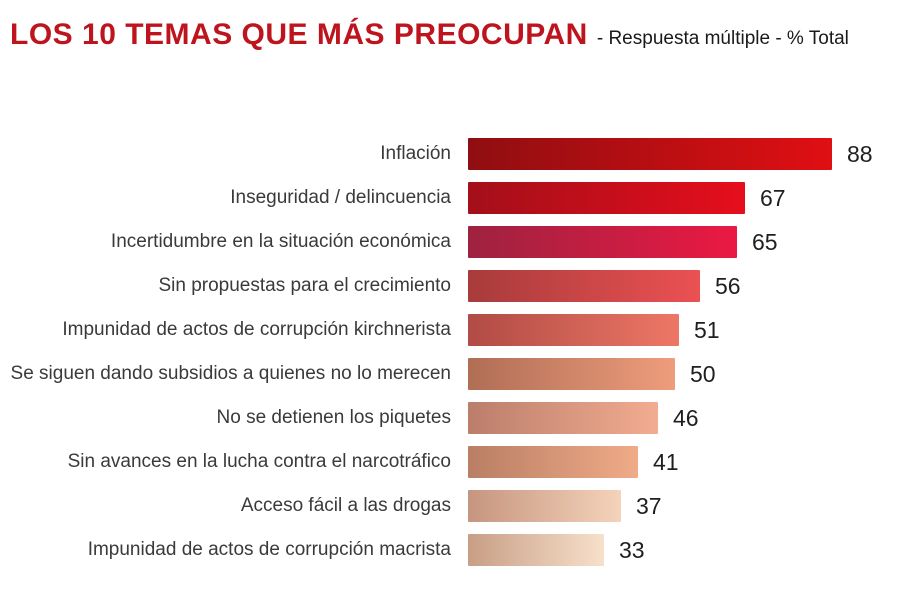 Image resolution: width=900 pixels, height=600 pixels. I want to click on chart-row: Inflación 88, so click(450, 154).